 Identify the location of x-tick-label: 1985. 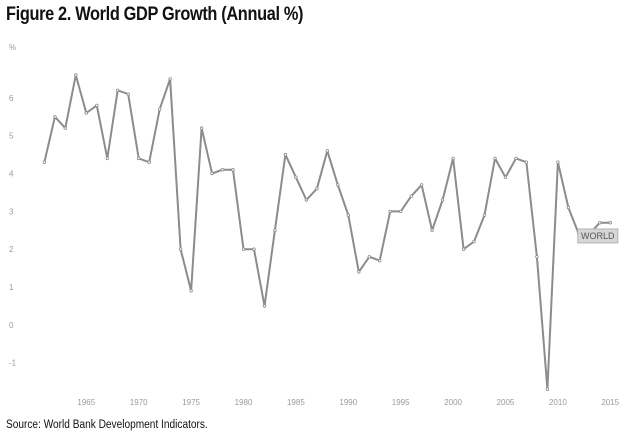
(296, 402).